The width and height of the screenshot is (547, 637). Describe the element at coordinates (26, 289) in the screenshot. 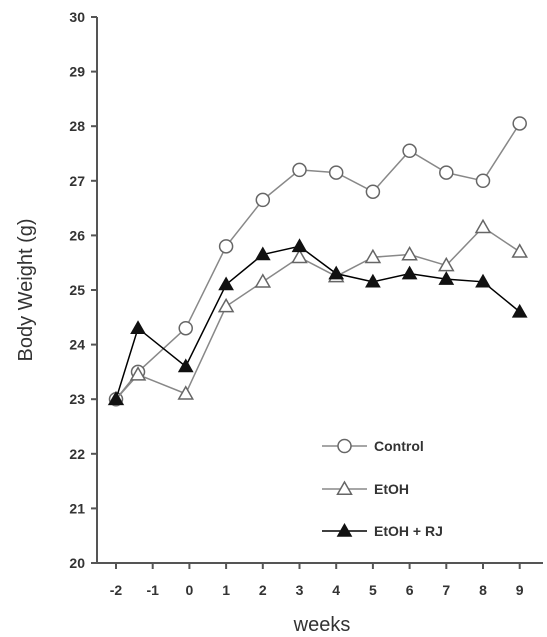

I see `y-axis-title: Body Weight (g)` at that location.